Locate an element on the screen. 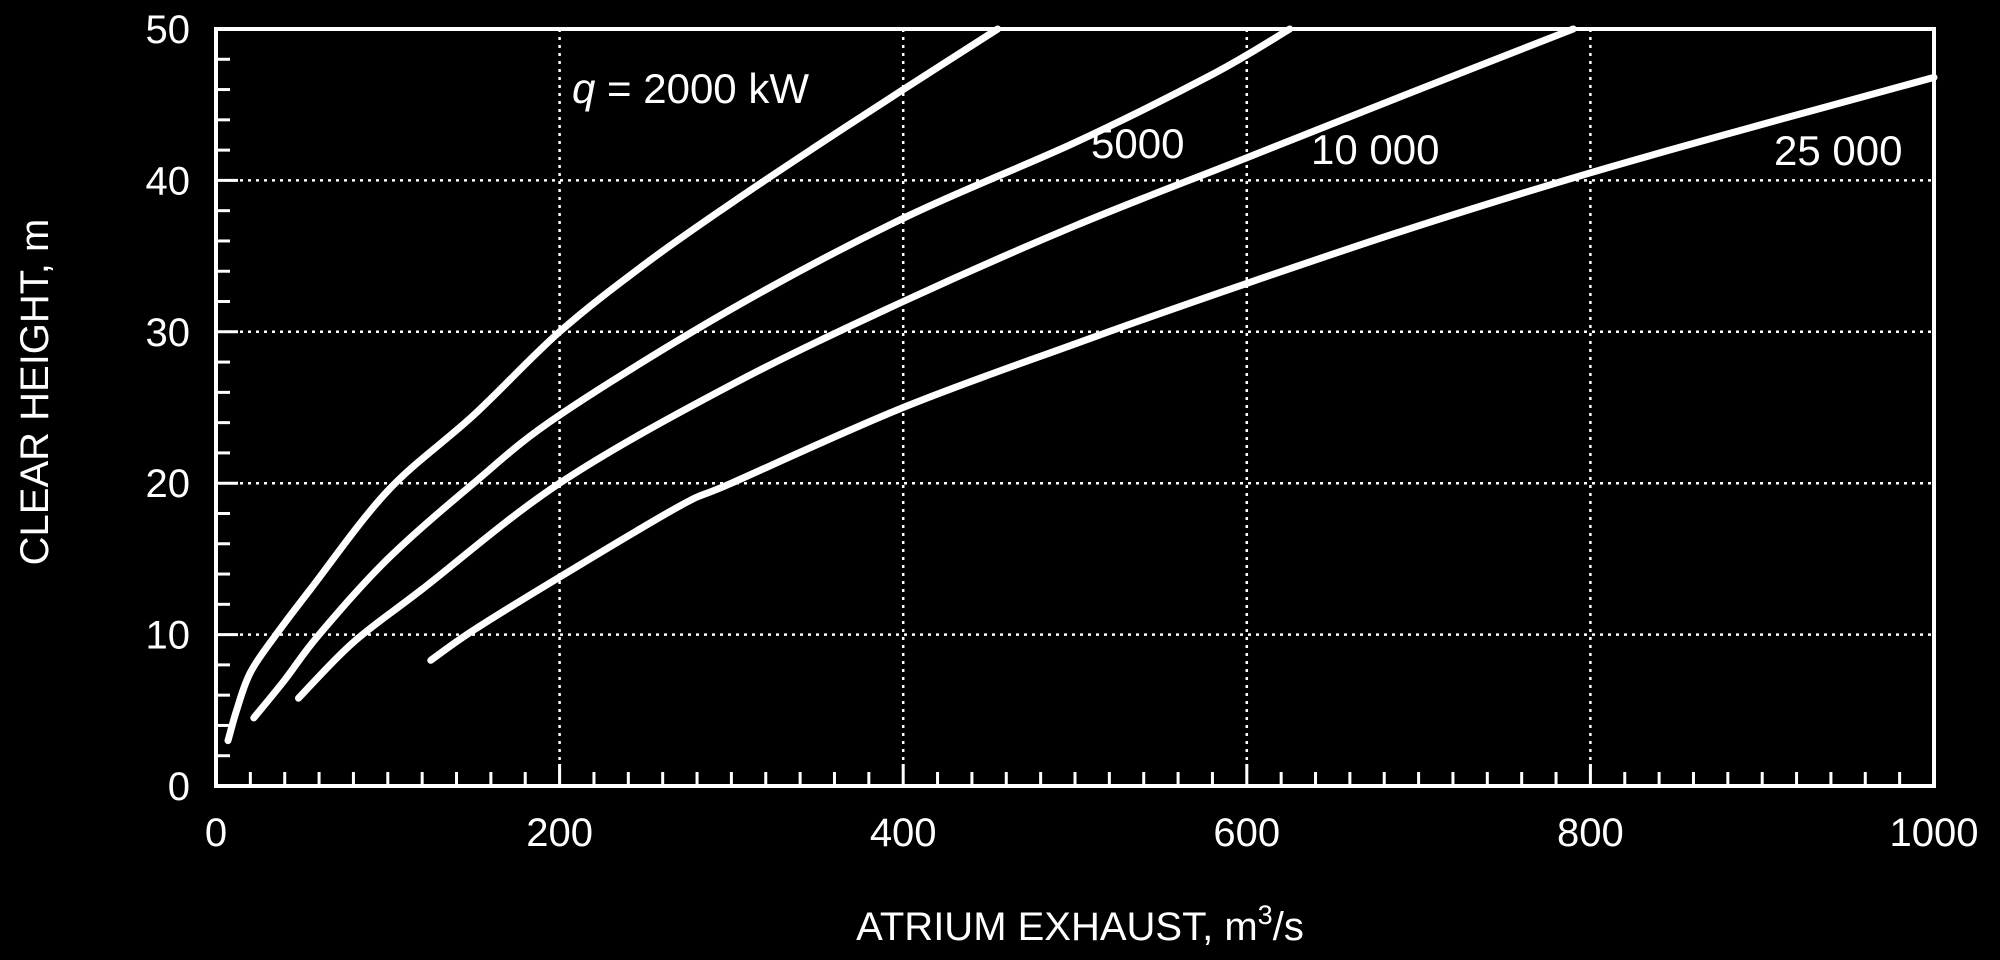 The width and height of the screenshot is (2000, 960). series-label-2000-rest: = 2000 kW is located at coordinates (702, 88).